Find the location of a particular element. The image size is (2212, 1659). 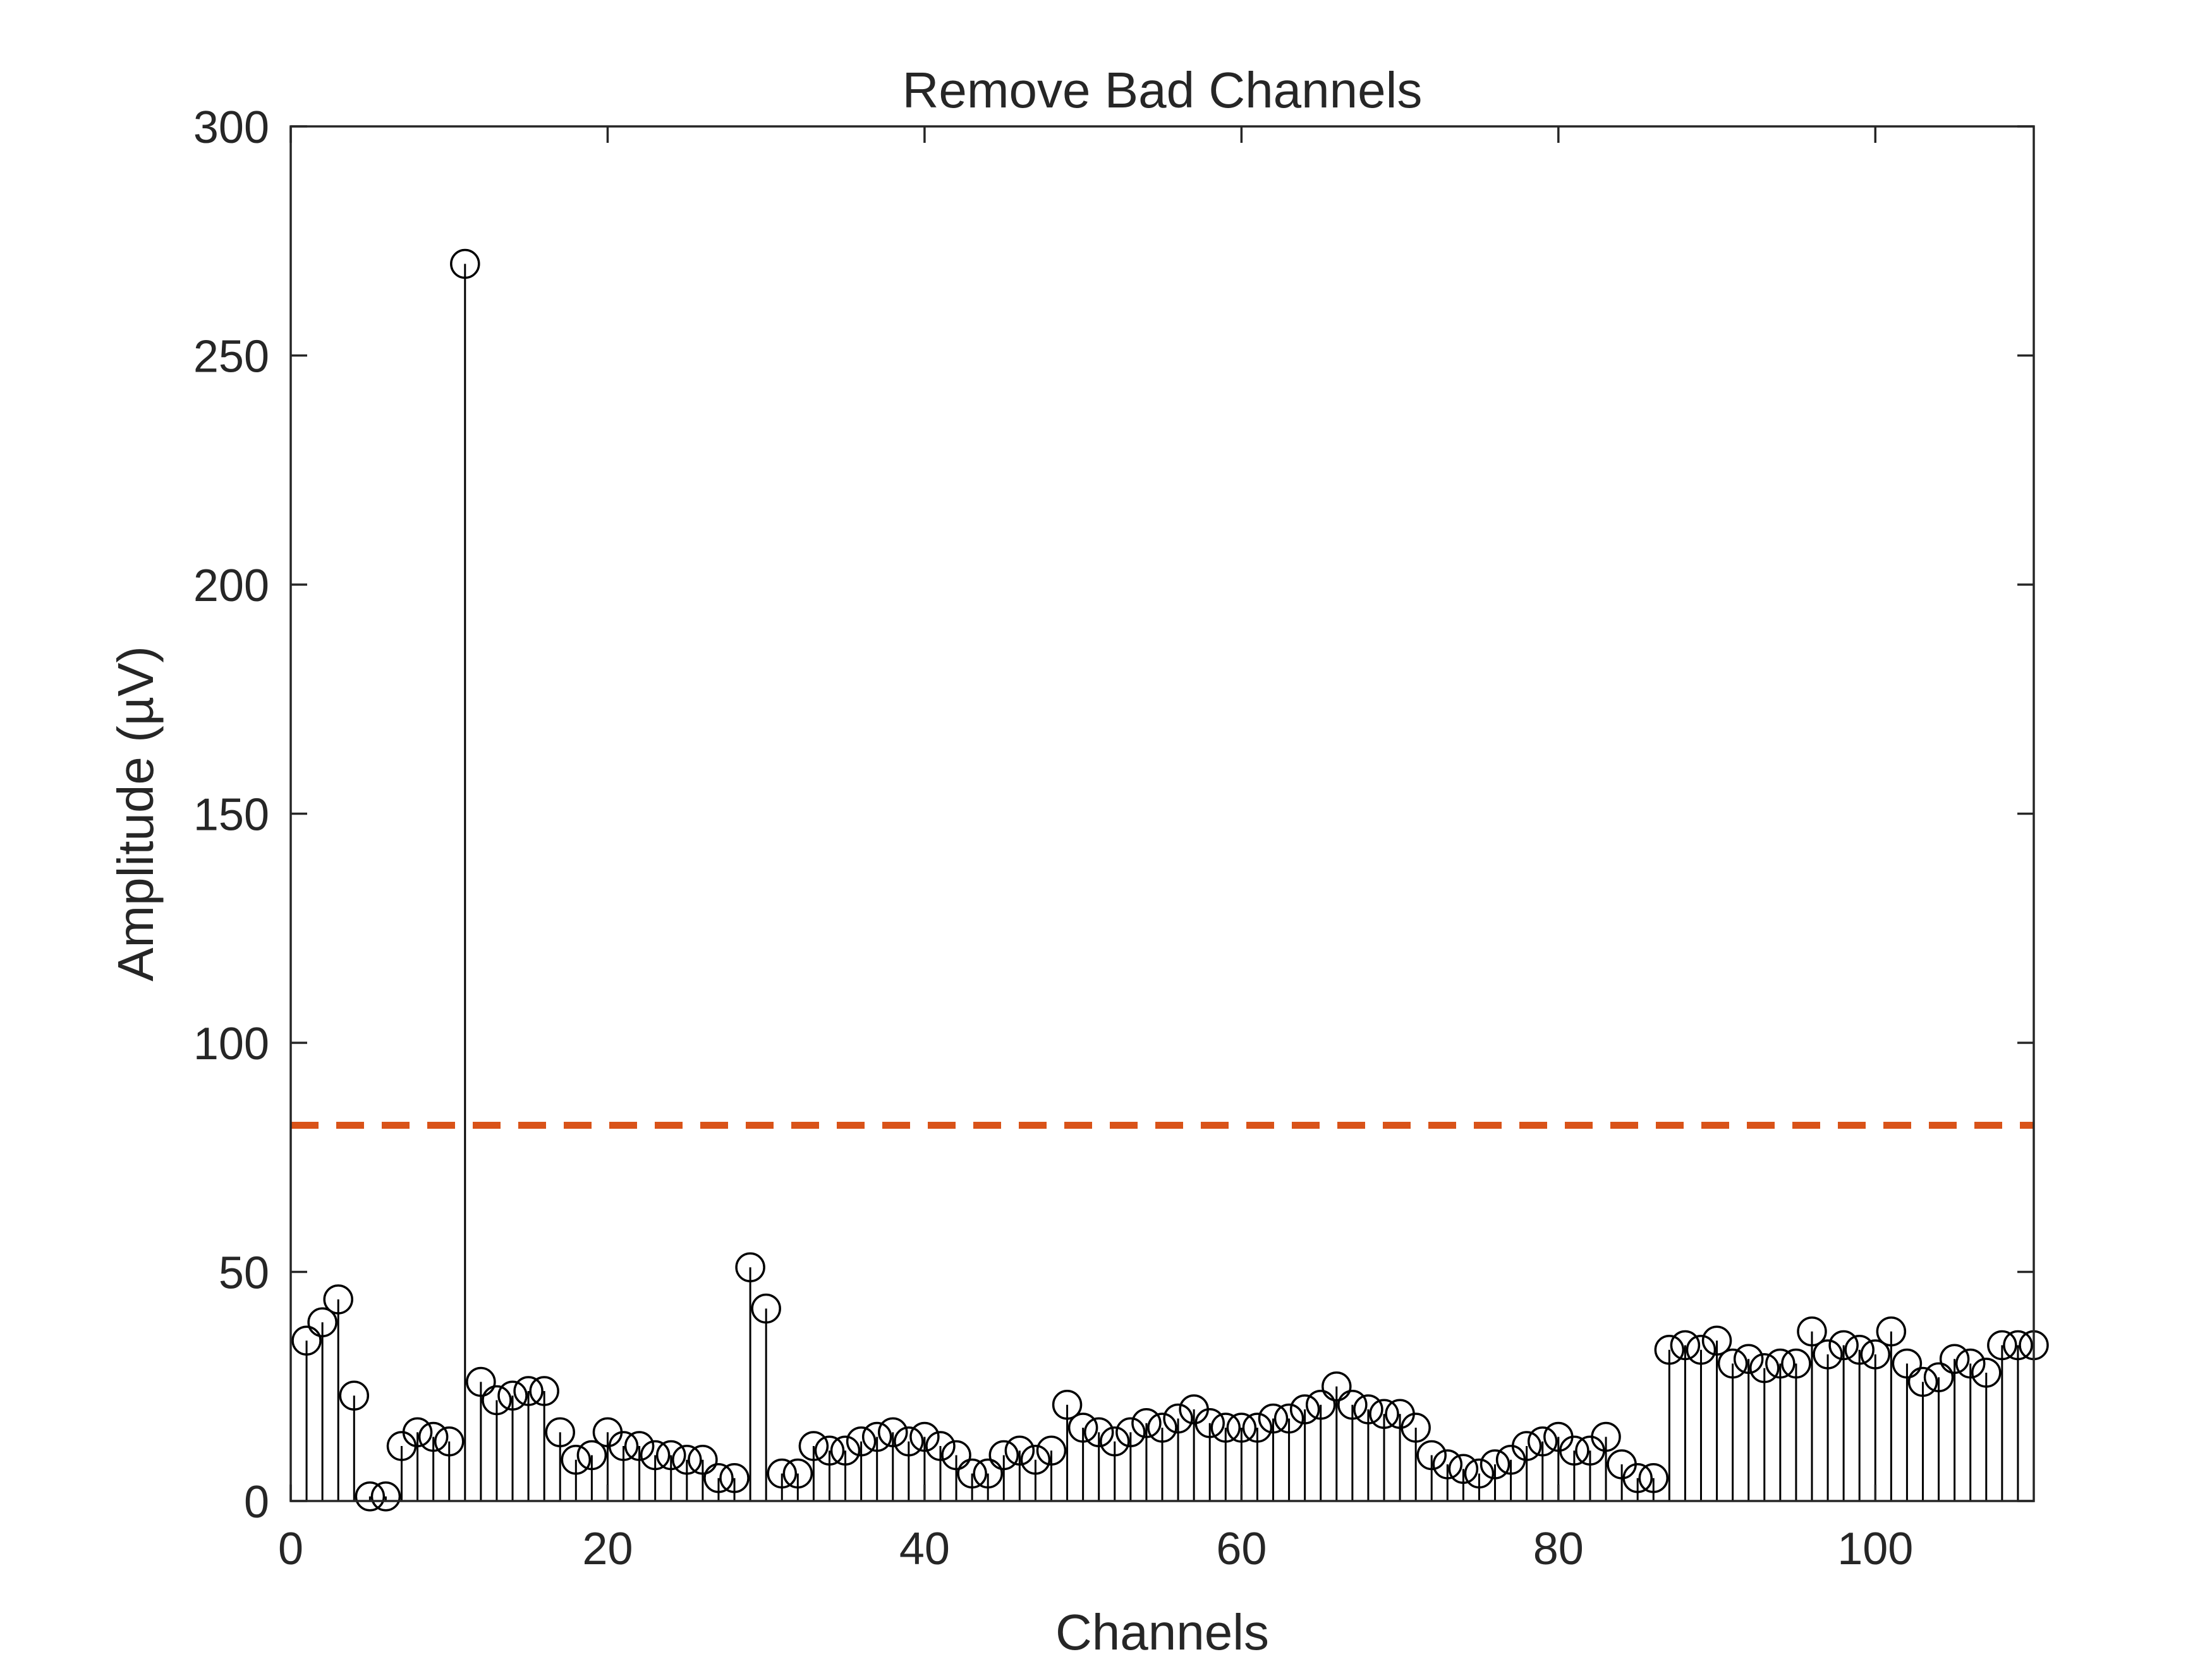

x-axis-label: Channels is located at coordinates (1162, 1631).